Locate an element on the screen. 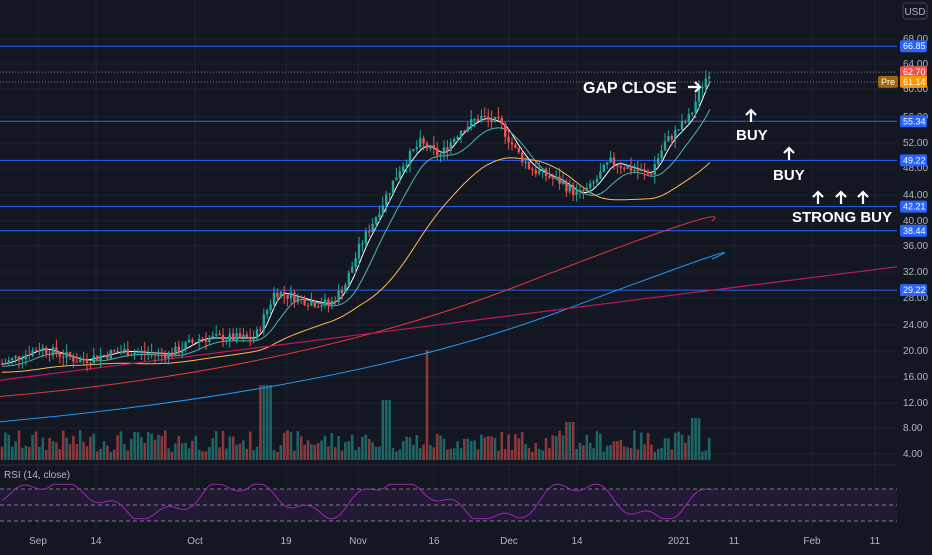 The width and height of the screenshot is (932, 555). price-tick-label: 64.00 is located at coordinates (915, 64).